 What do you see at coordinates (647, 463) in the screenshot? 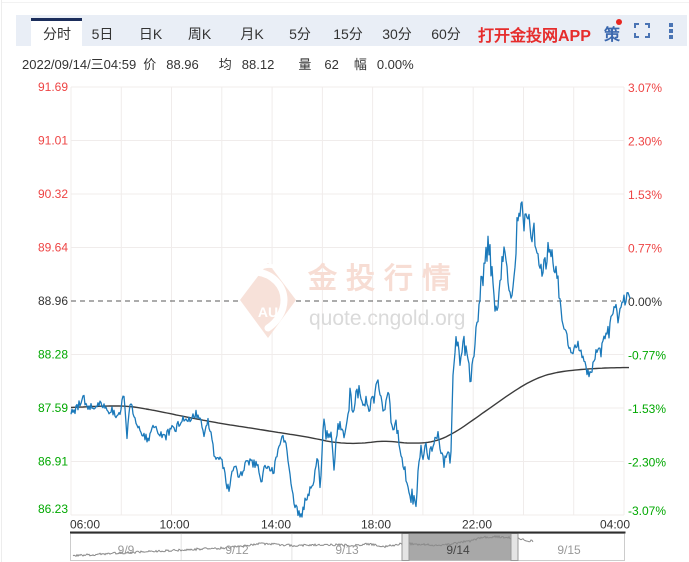
I see `svg-text: -2.30%` at bounding box center [647, 463].